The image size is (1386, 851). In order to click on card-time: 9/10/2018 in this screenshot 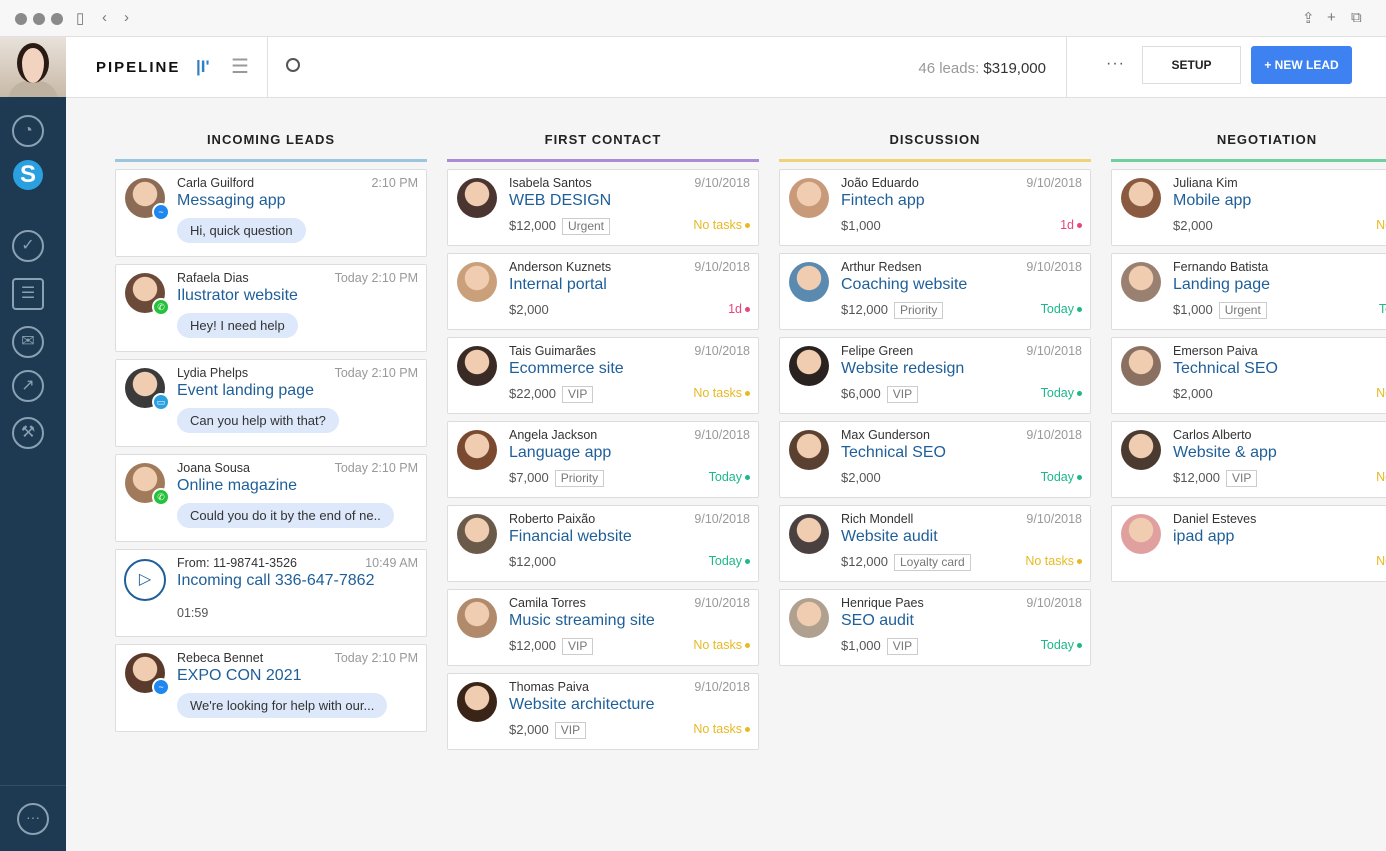, I will do `click(1054, 183)`.